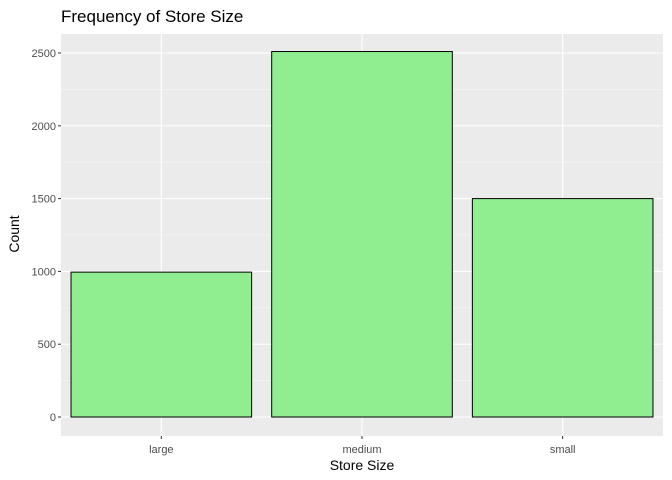 This screenshot has height=480, width=672. What do you see at coordinates (562, 308) in the screenshot?
I see `bar-small` at bounding box center [562, 308].